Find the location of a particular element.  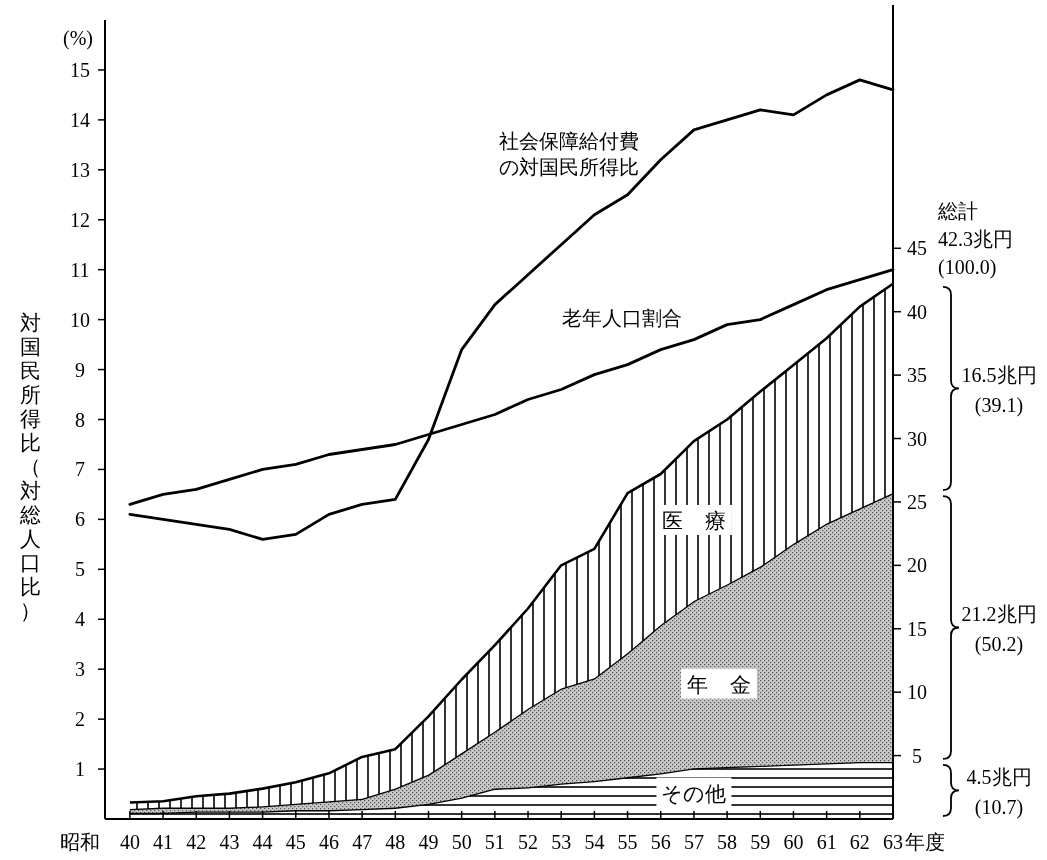

series-label: 社会保障給付費の対国民所得比 is located at coordinates (569, 153).